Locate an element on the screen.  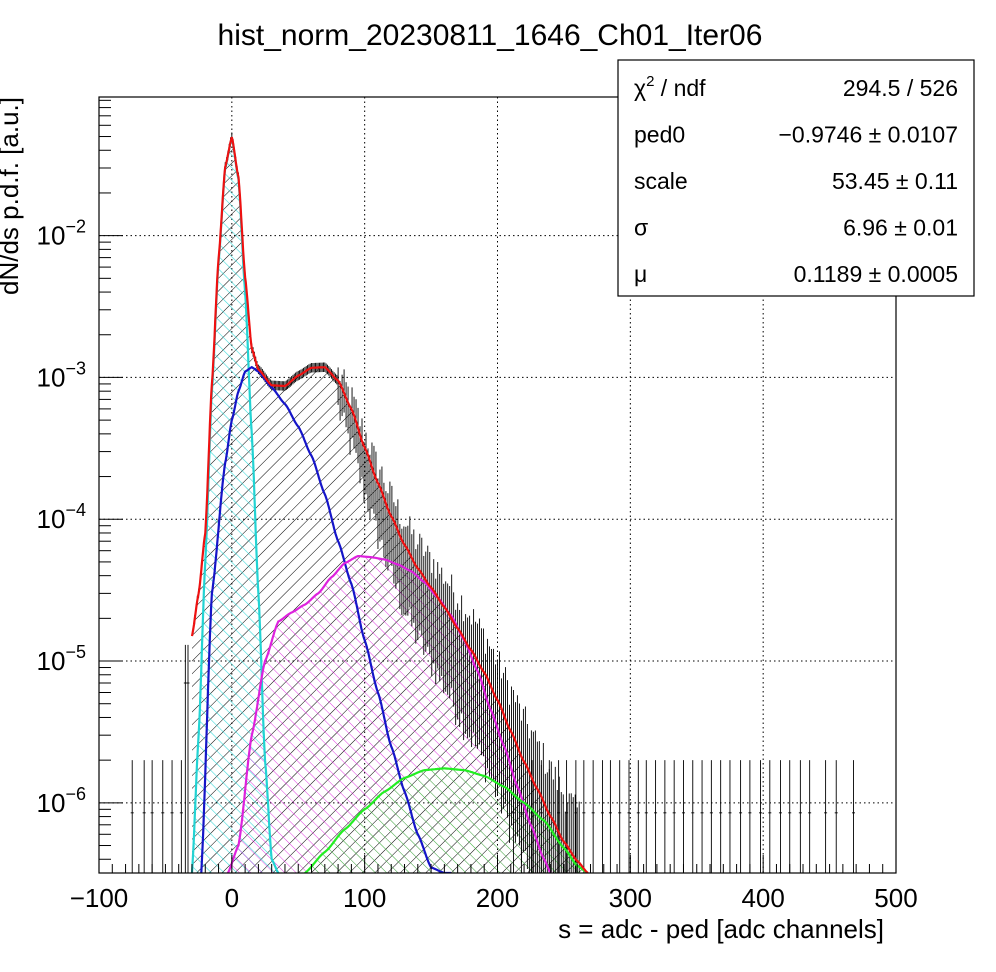
y-tick-label: 10⁻⁶ is located at coordinates (61, 801).